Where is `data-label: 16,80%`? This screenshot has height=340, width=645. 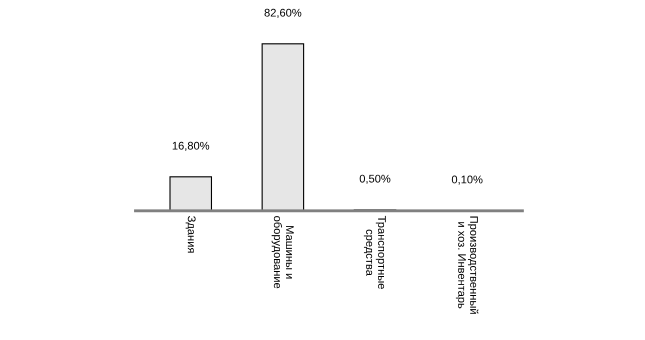 data-label: 16,80% is located at coordinates (191, 146).